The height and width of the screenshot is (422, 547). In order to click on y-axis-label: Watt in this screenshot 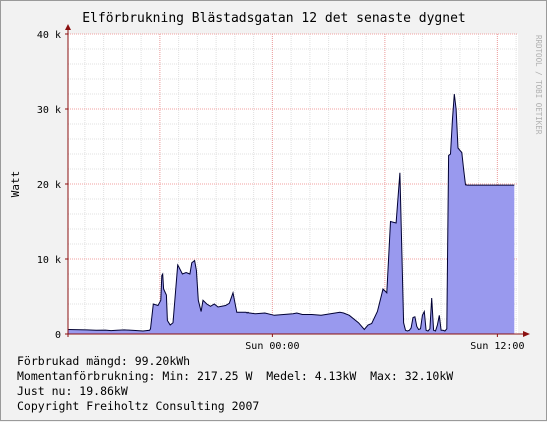, I will do `click(15, 184)`.